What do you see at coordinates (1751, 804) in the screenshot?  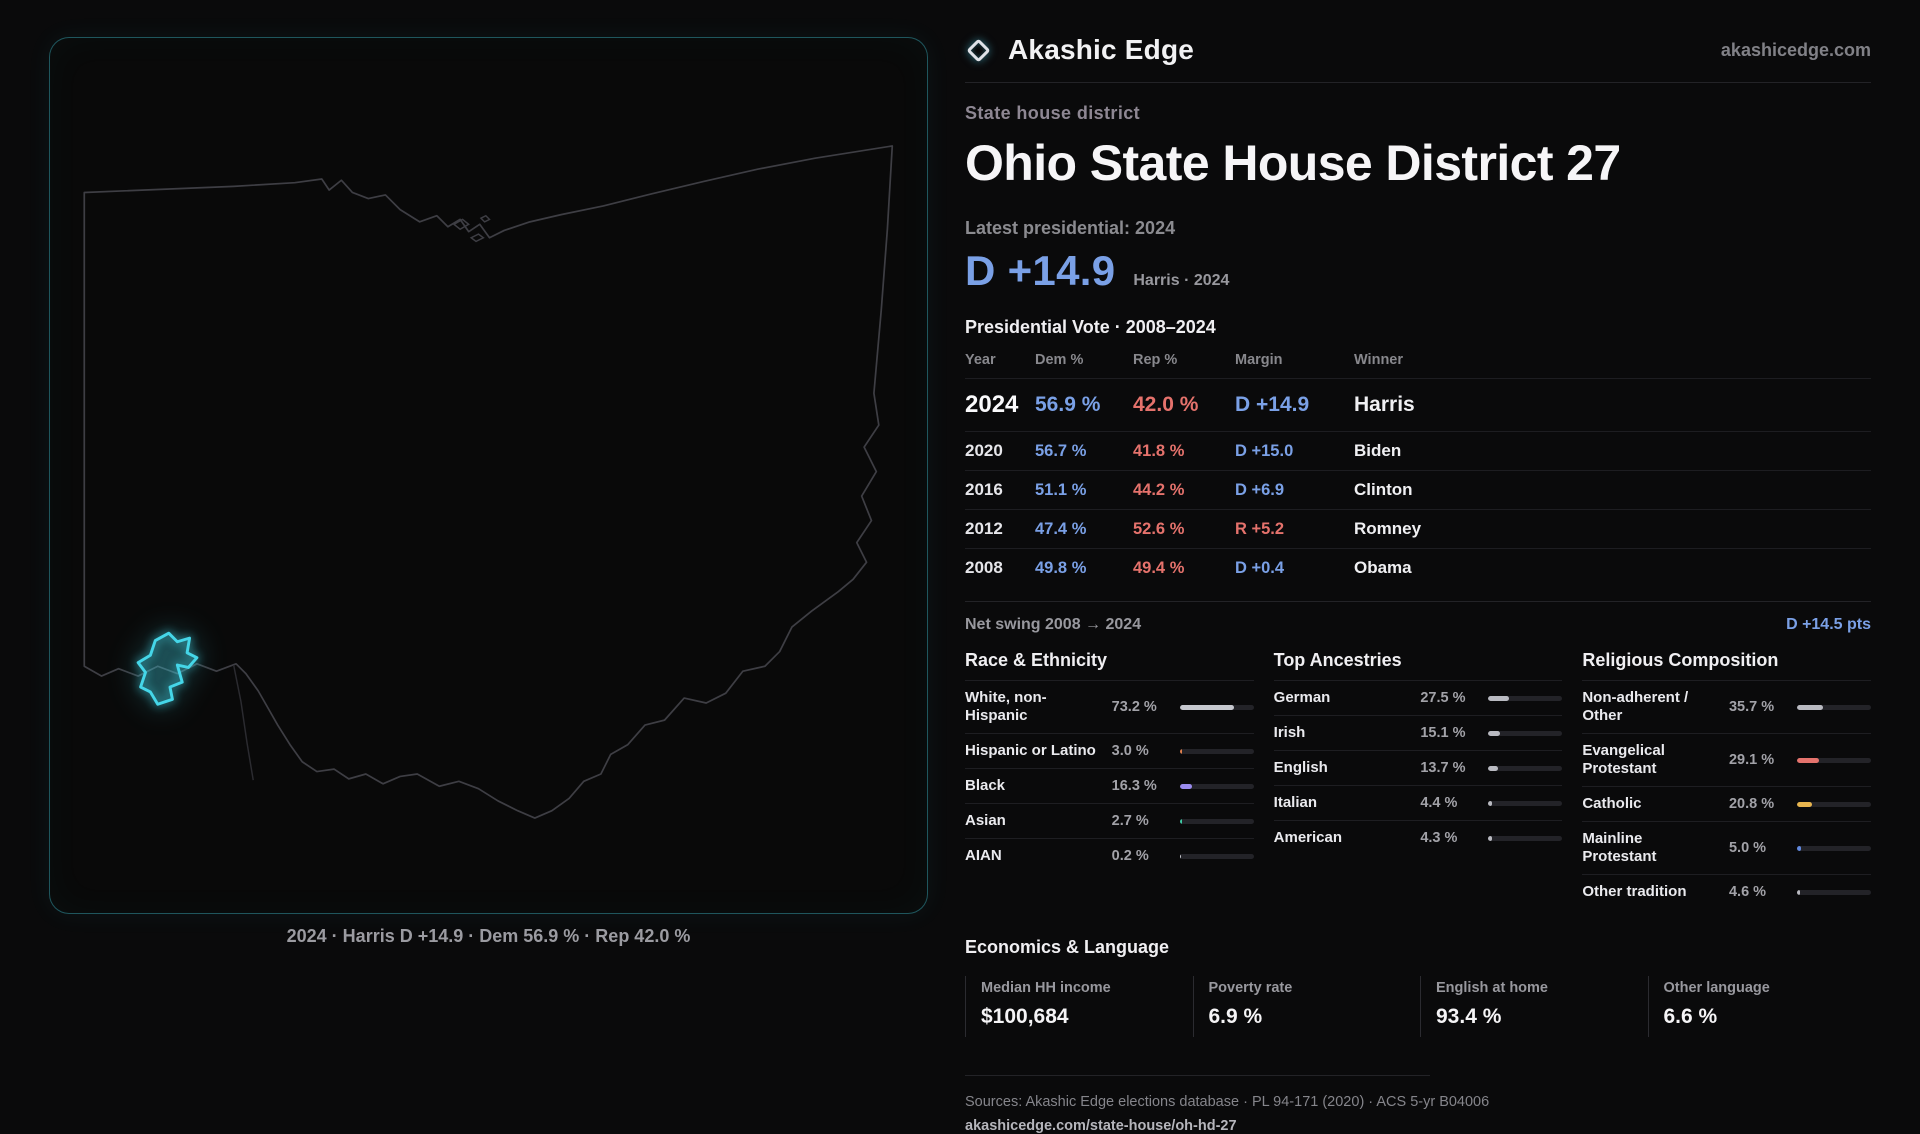 I see `demo-item-value: 20.8 %` at bounding box center [1751, 804].